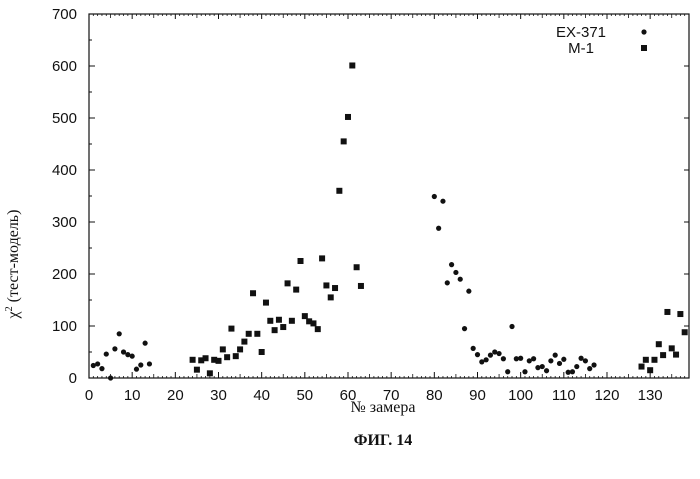 The height and width of the screenshot is (479, 700). I want to click on y-axis-label-rest: (тест-модель), so click(13, 258).